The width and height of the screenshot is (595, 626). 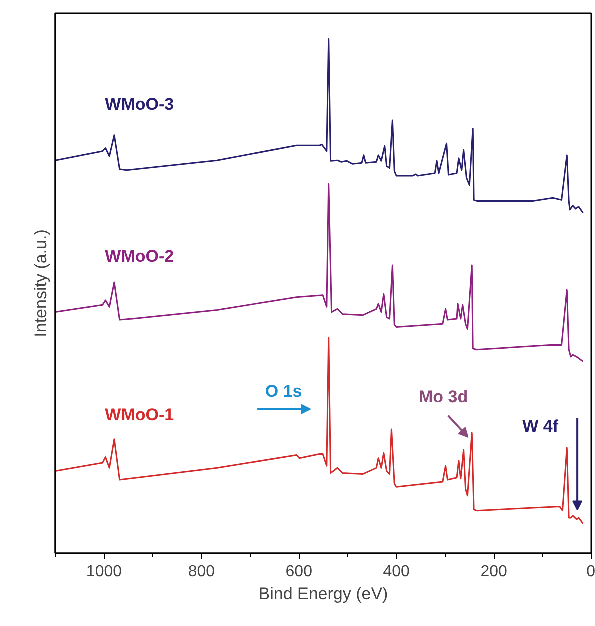 What do you see at coordinates (396, 572) in the screenshot?
I see `x-tick-label: 400` at bounding box center [396, 572].